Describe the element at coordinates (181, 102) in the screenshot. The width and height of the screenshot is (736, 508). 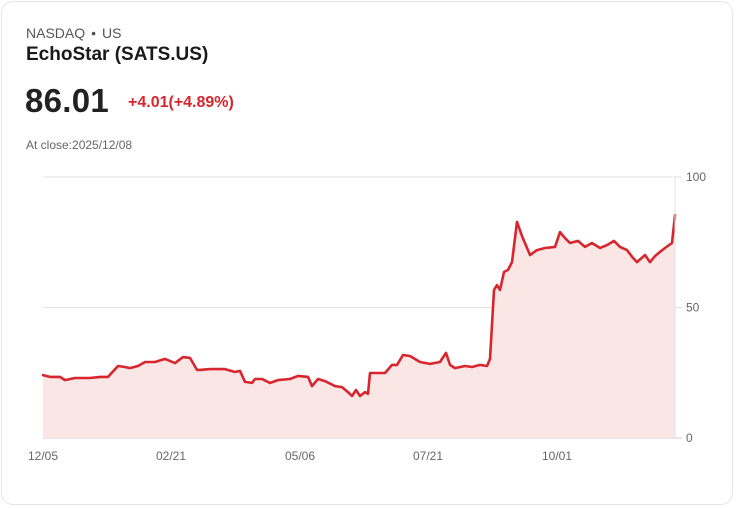
I see `price-change: +4.01(+4.89%)` at that location.